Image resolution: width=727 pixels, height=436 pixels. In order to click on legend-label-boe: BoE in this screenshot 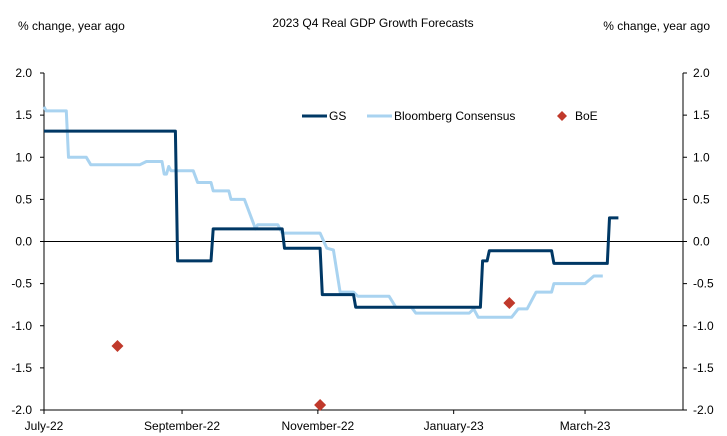, I will do `click(586, 116)`.